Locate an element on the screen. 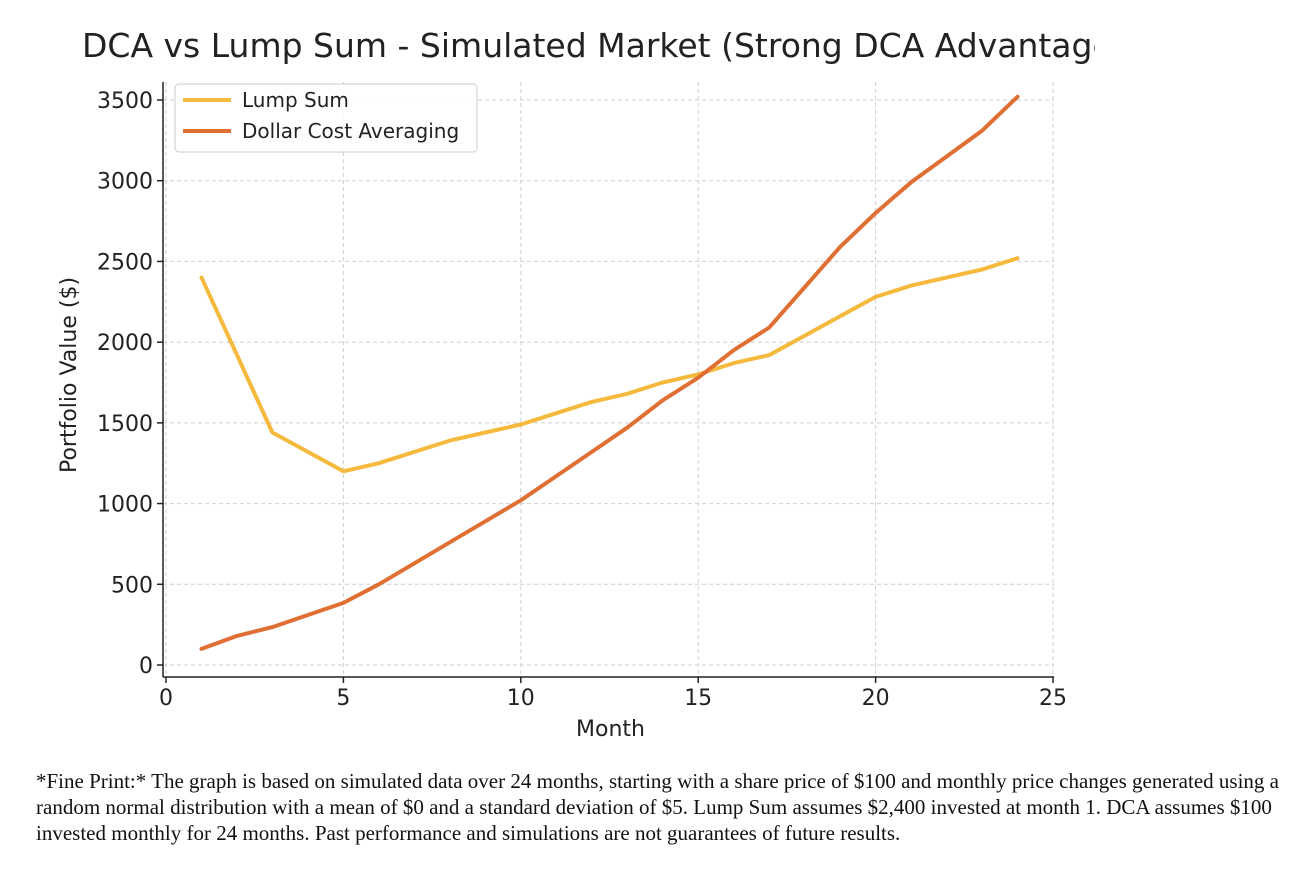  y-tick-label: 2000 is located at coordinates (125, 343).